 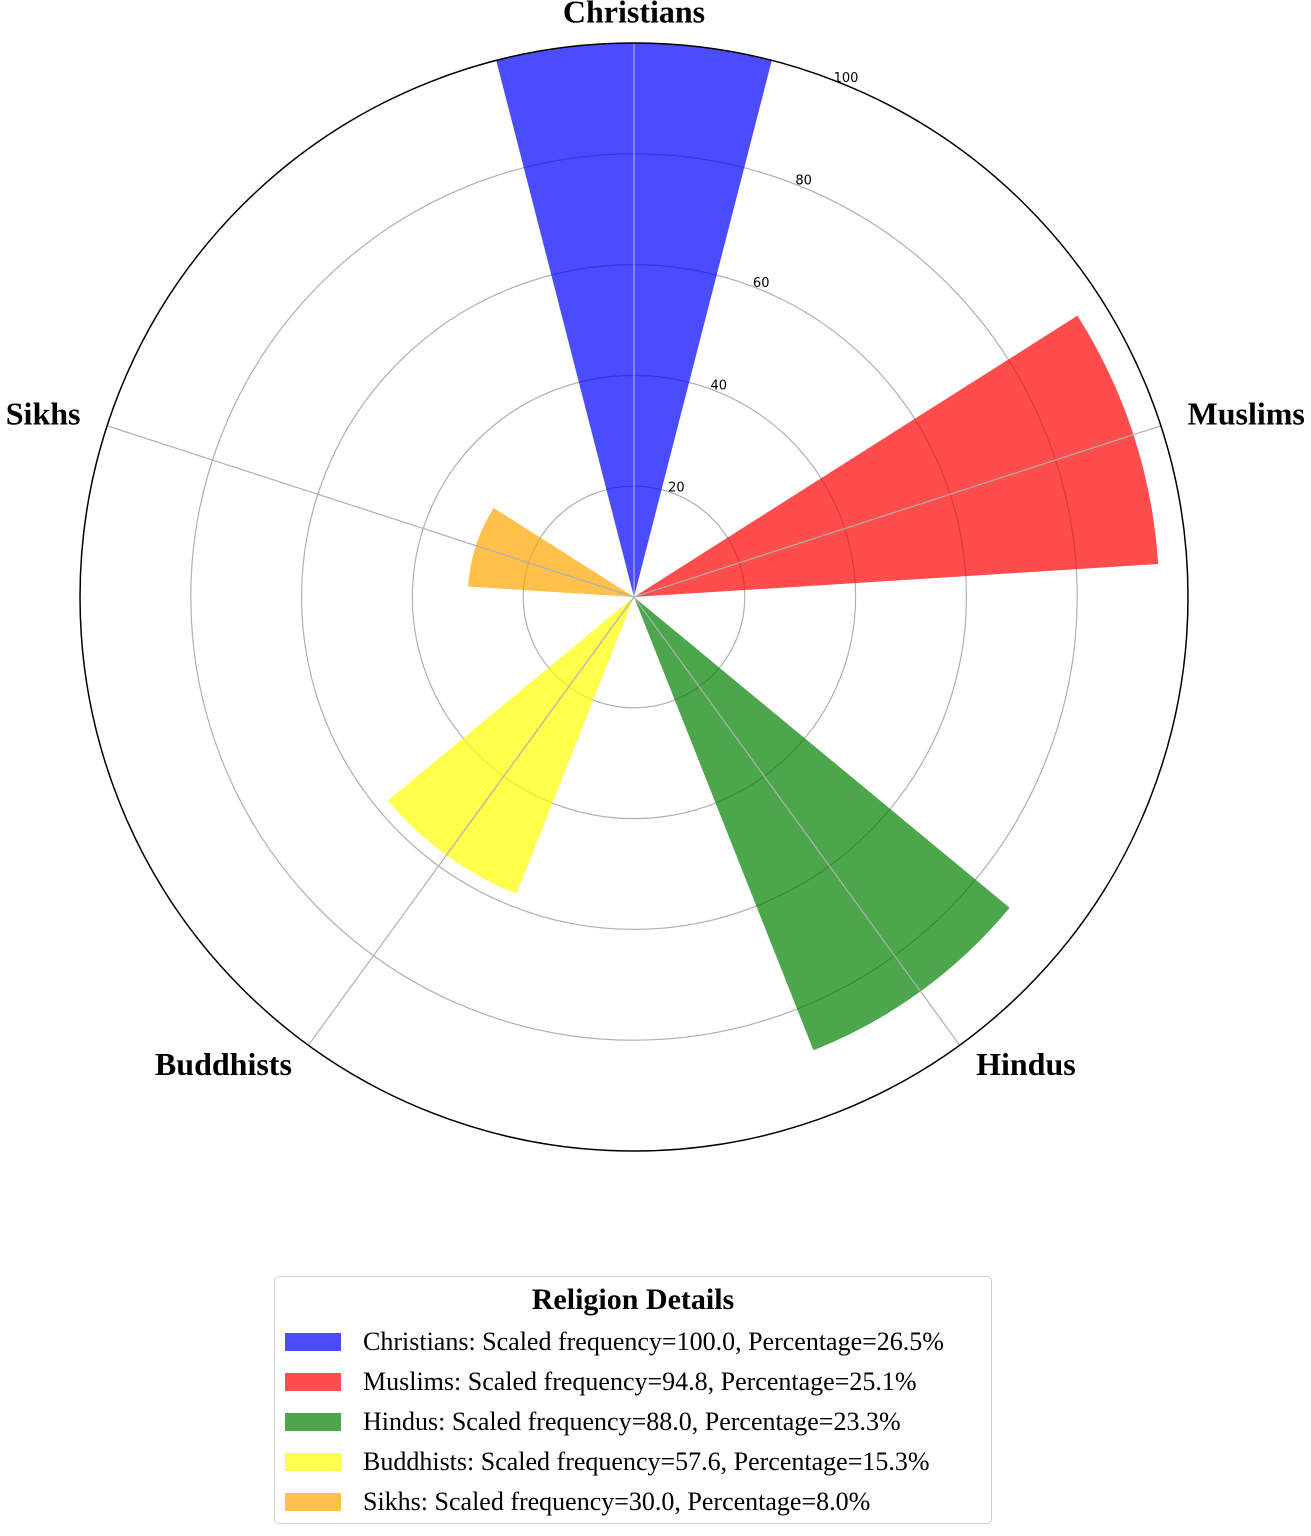 I want to click on category-label-sikhs: Sikhs, so click(x=43, y=413).